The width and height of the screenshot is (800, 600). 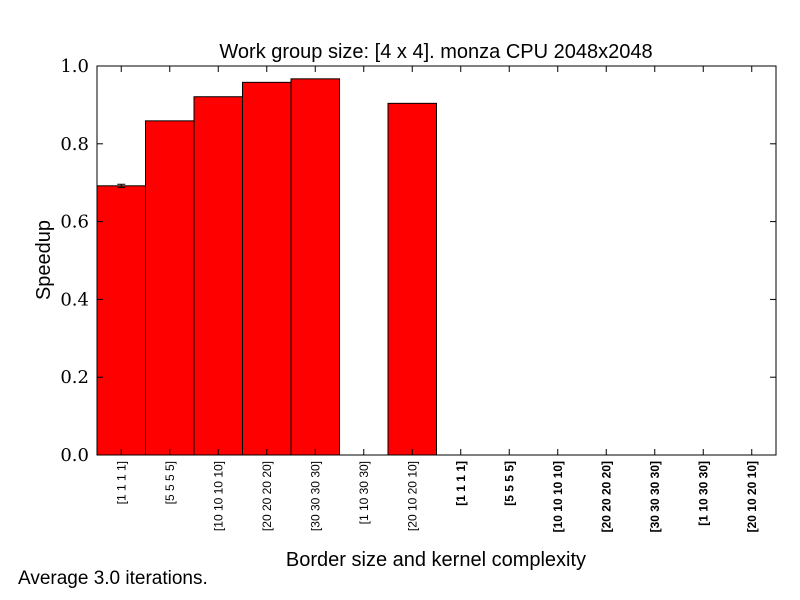 What do you see at coordinates (74, 144) in the screenshot?
I see `y-tick-label: 0.8` at bounding box center [74, 144].